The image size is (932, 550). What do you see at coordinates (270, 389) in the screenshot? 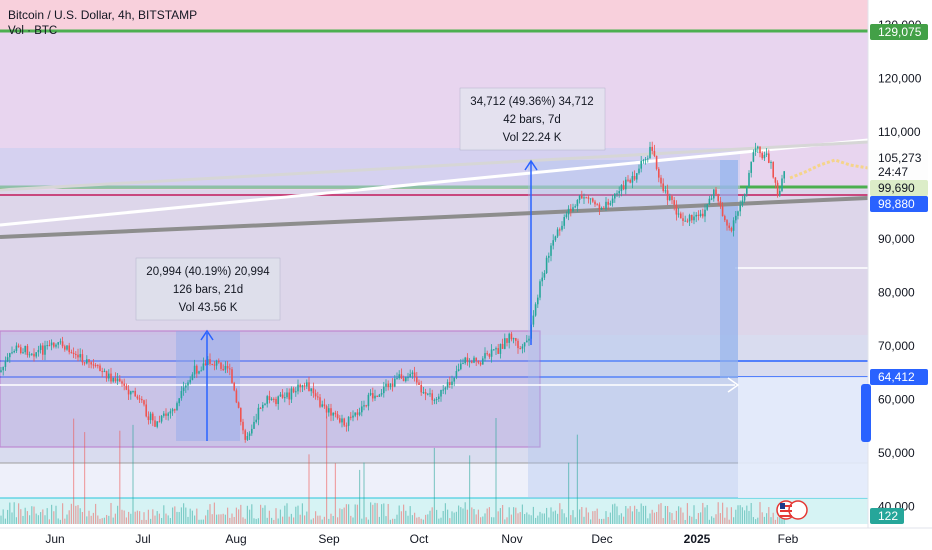
I see `range-box` at bounding box center [270, 389].